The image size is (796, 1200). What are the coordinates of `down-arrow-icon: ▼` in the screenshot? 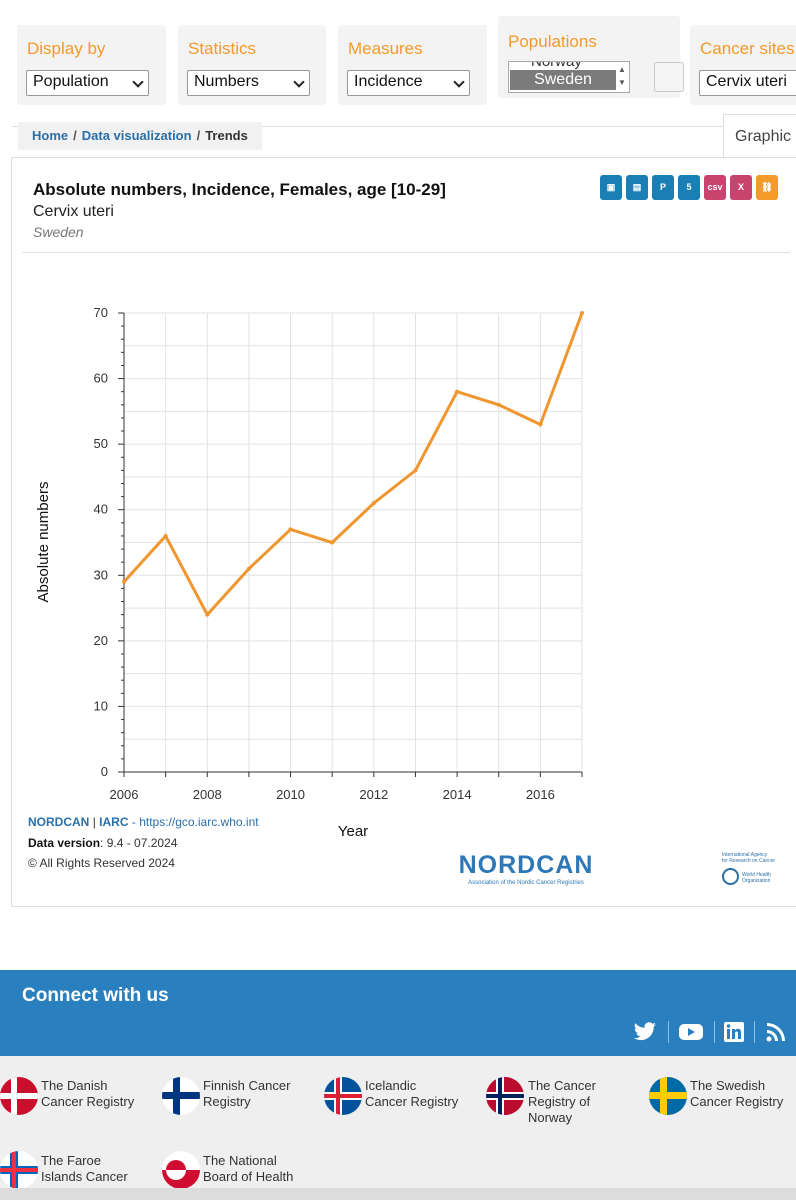 It's located at (622, 82).